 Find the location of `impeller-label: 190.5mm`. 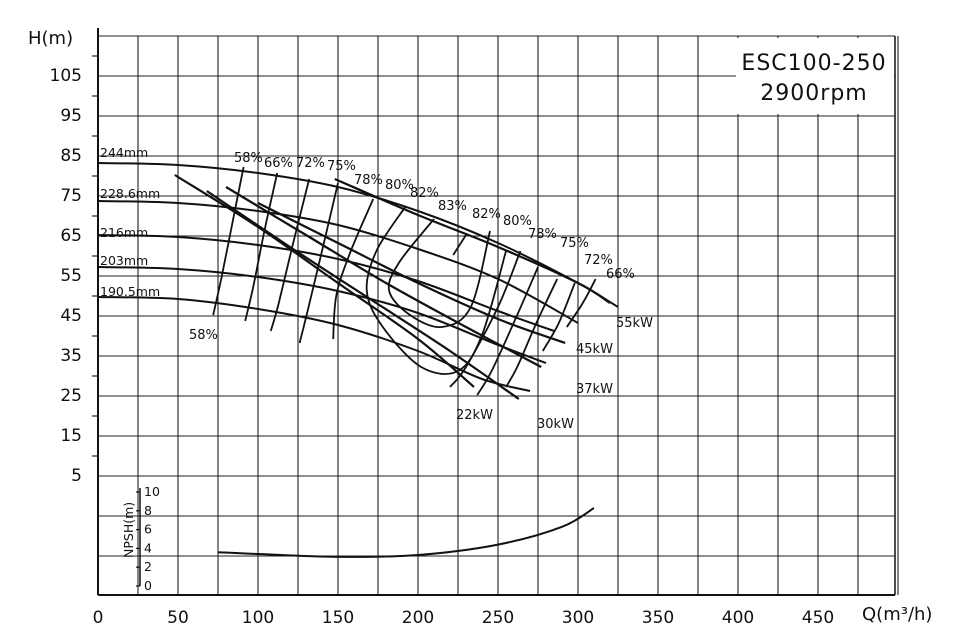

impeller-label: 190.5mm is located at coordinates (130, 291).